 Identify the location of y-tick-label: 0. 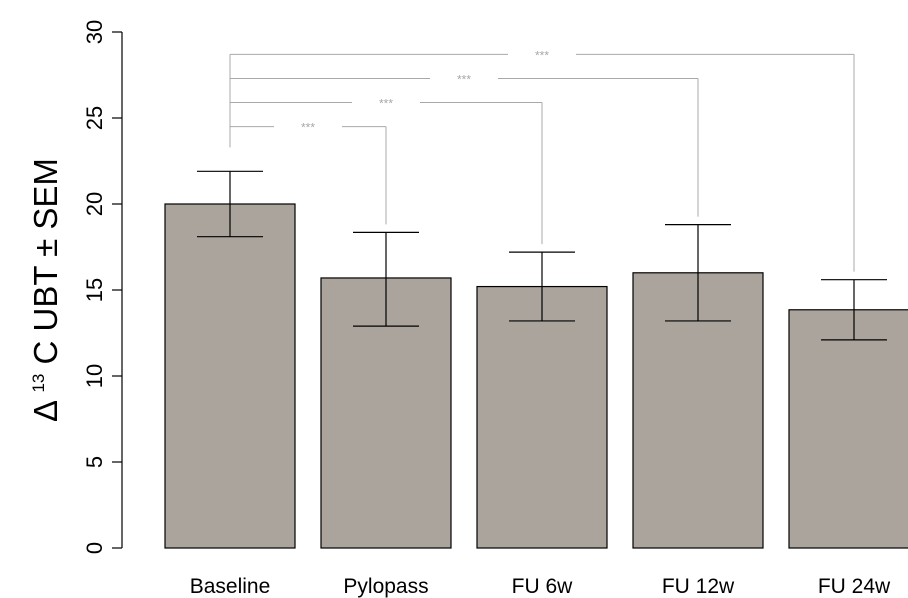
(94, 548).